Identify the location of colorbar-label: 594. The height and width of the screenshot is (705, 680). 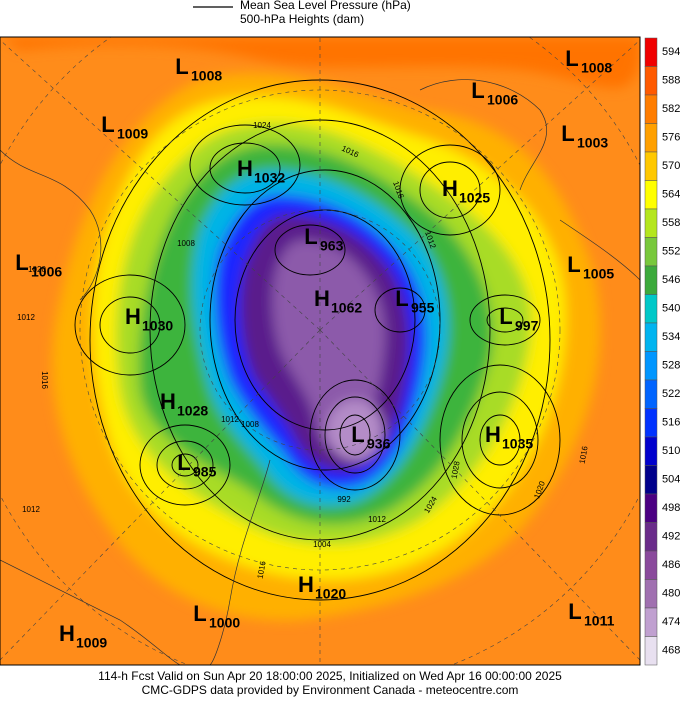
(671, 52).